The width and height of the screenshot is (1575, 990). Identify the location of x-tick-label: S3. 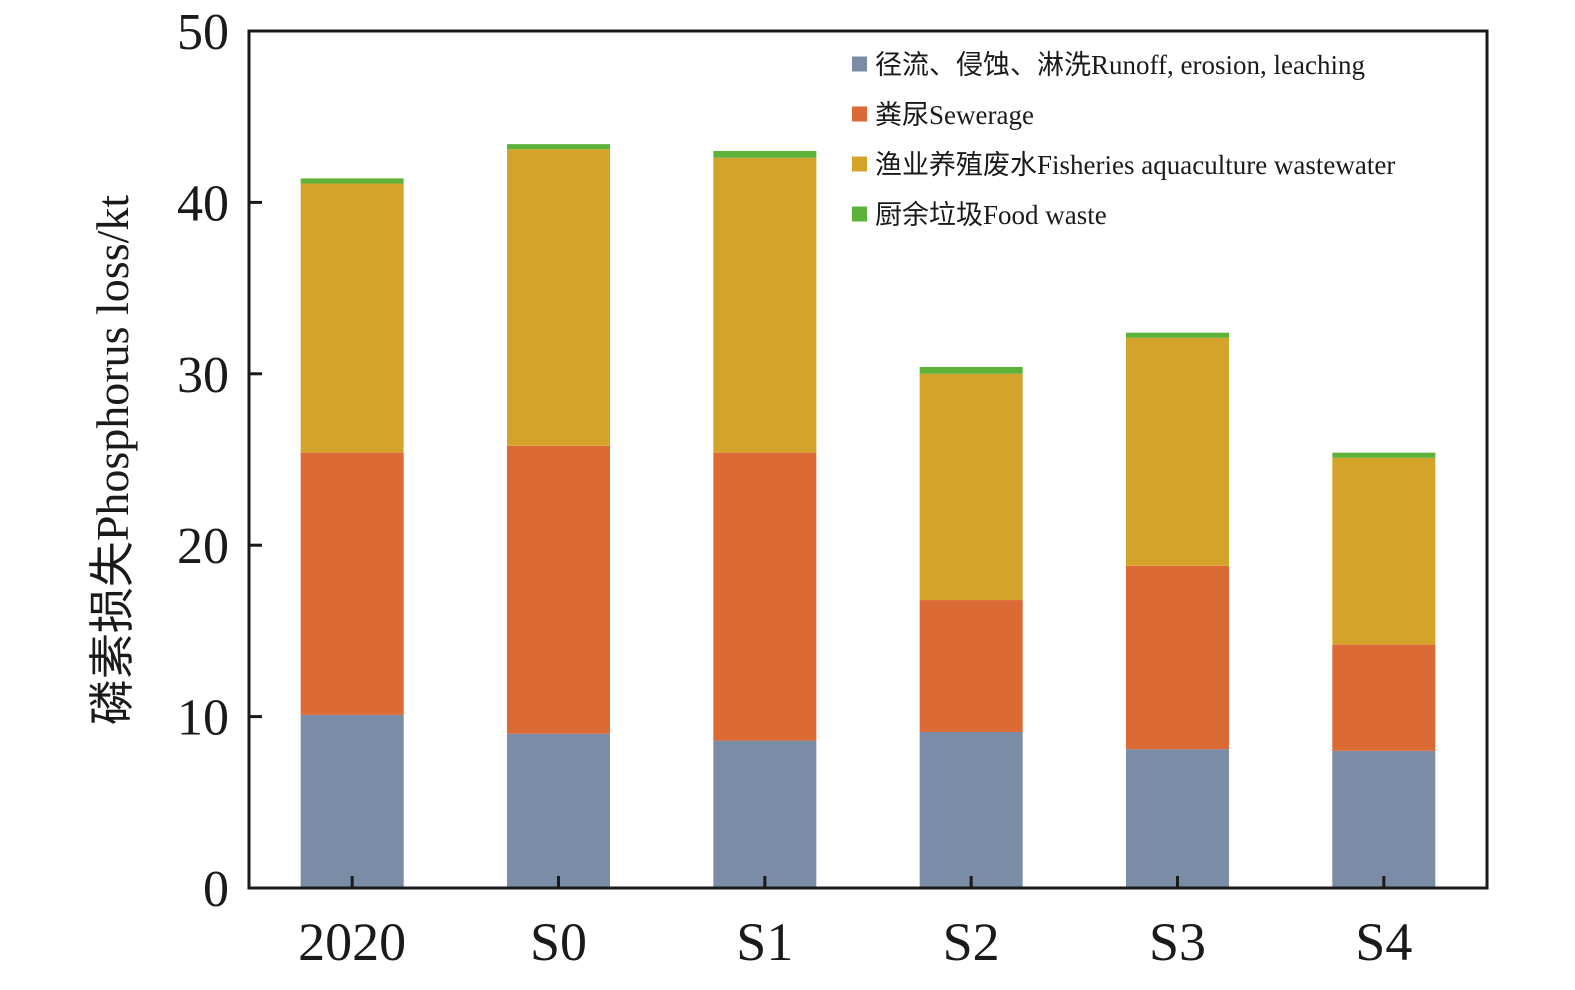
(1177, 942).